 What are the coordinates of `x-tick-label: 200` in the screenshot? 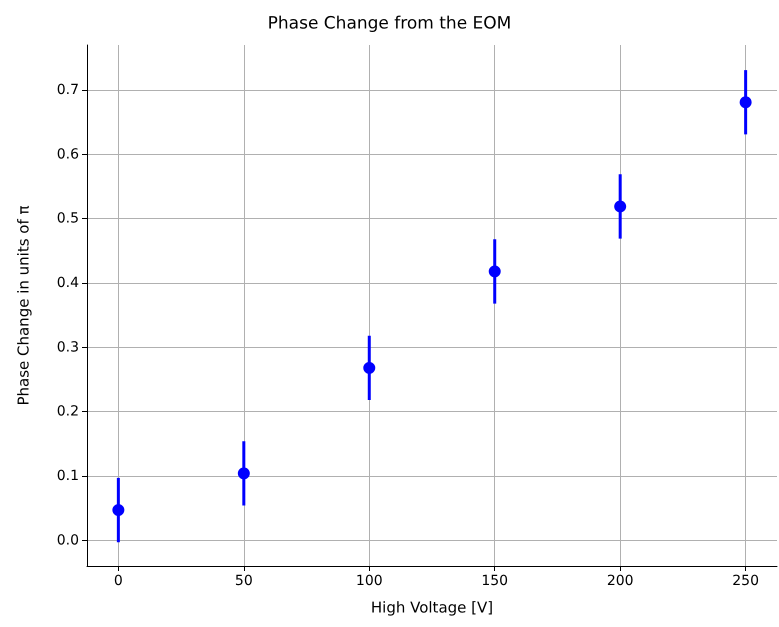 It's located at (620, 581).